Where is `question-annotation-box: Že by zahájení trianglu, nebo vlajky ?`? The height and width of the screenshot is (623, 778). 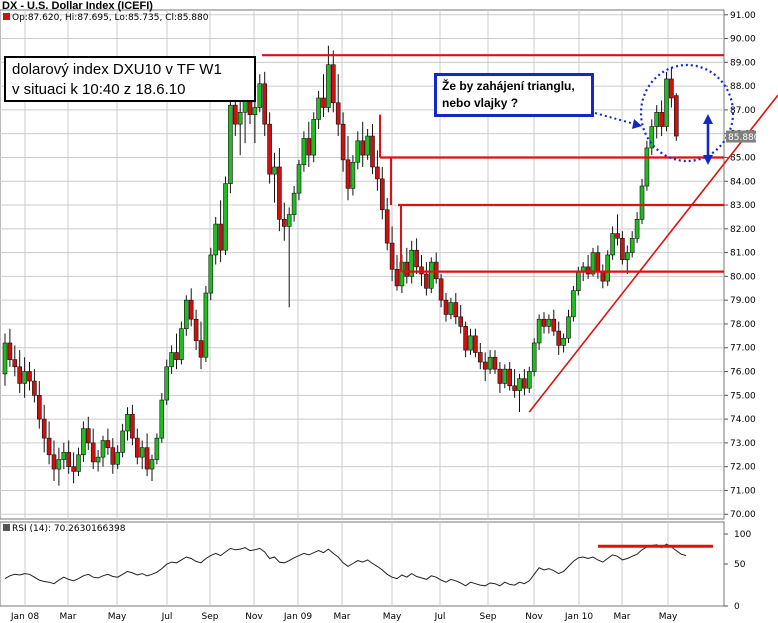 question-annotation-box: Že by zahájení trianglu, nebo vlajky ? is located at coordinates (514, 95).